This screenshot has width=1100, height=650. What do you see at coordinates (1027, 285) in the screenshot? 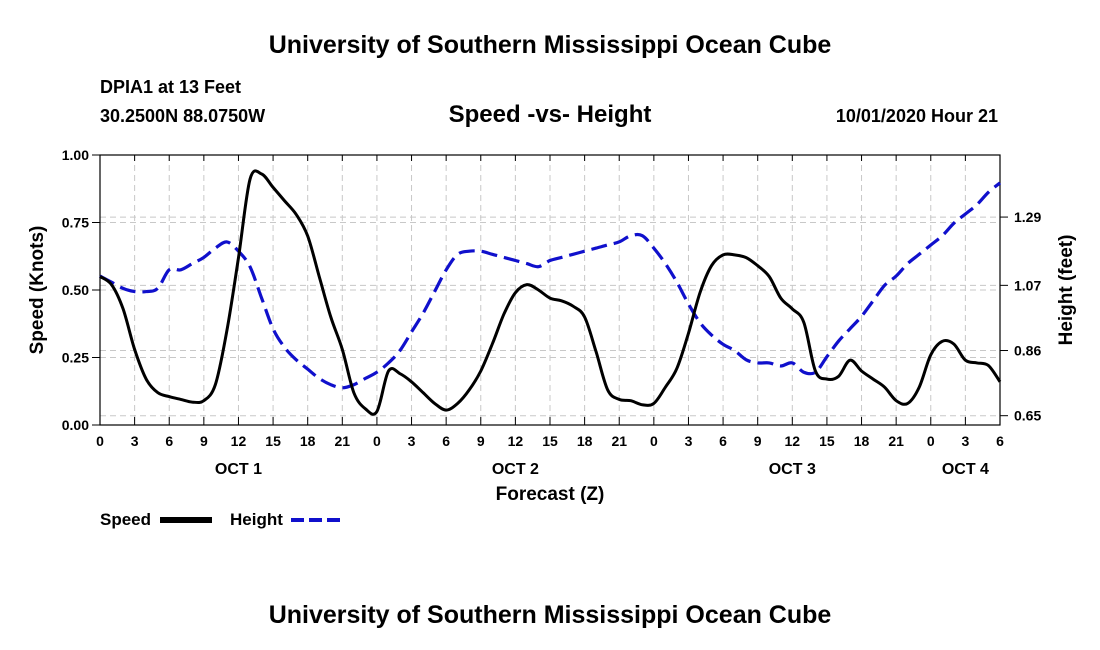
I see `y2-tick-label: 1.07` at bounding box center [1027, 285].